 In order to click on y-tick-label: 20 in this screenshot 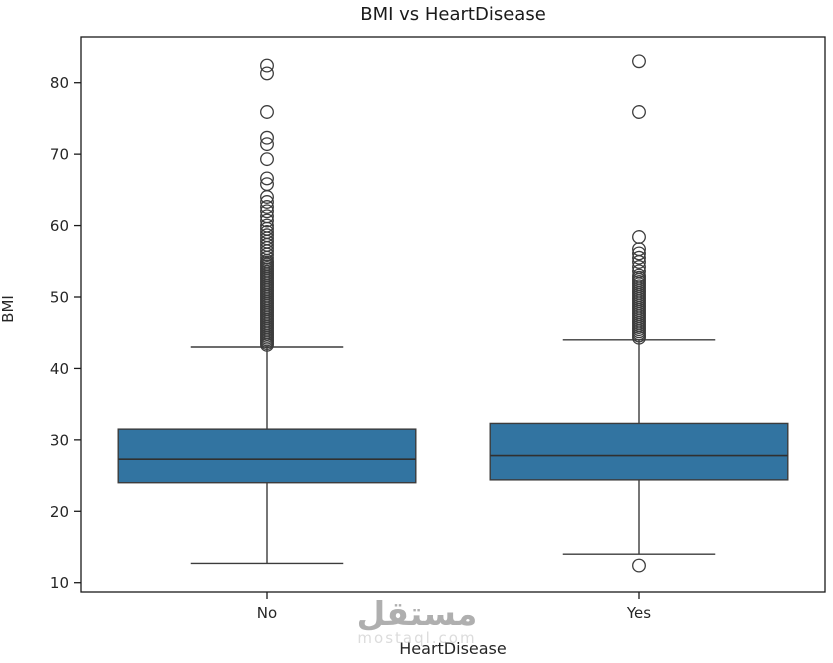, I will do `click(59, 512)`.